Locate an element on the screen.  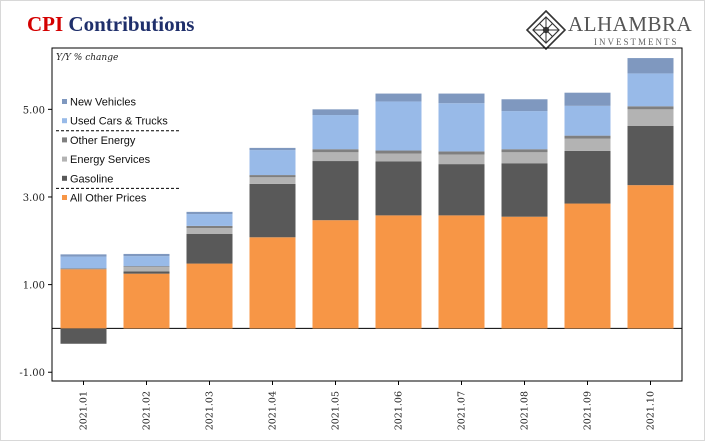
y-tick-label: 1.00 is located at coordinates (34, 286).